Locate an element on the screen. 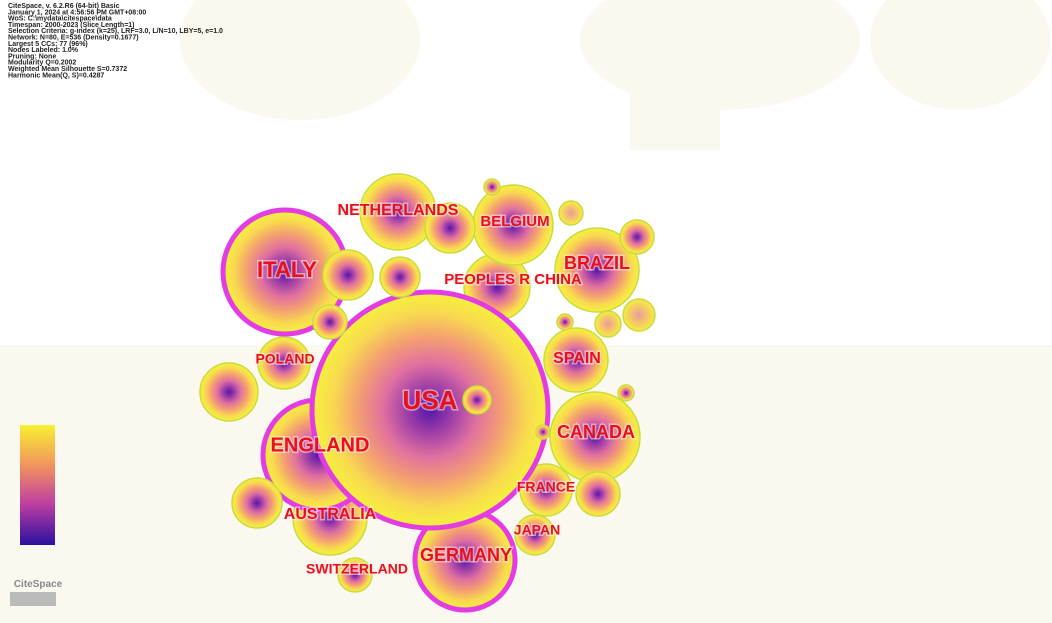 This screenshot has width=1052, height=623. logo-text: CiteSpace is located at coordinates (38, 584).